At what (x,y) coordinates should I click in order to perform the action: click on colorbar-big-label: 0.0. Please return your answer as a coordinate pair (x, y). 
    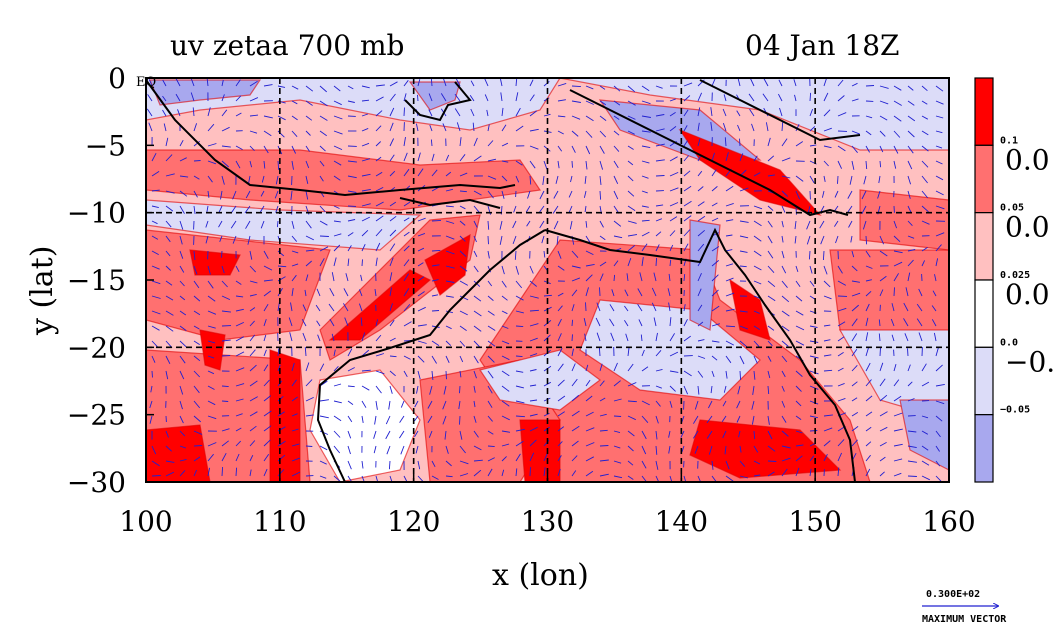
    Looking at the image, I should click on (1027, 227).